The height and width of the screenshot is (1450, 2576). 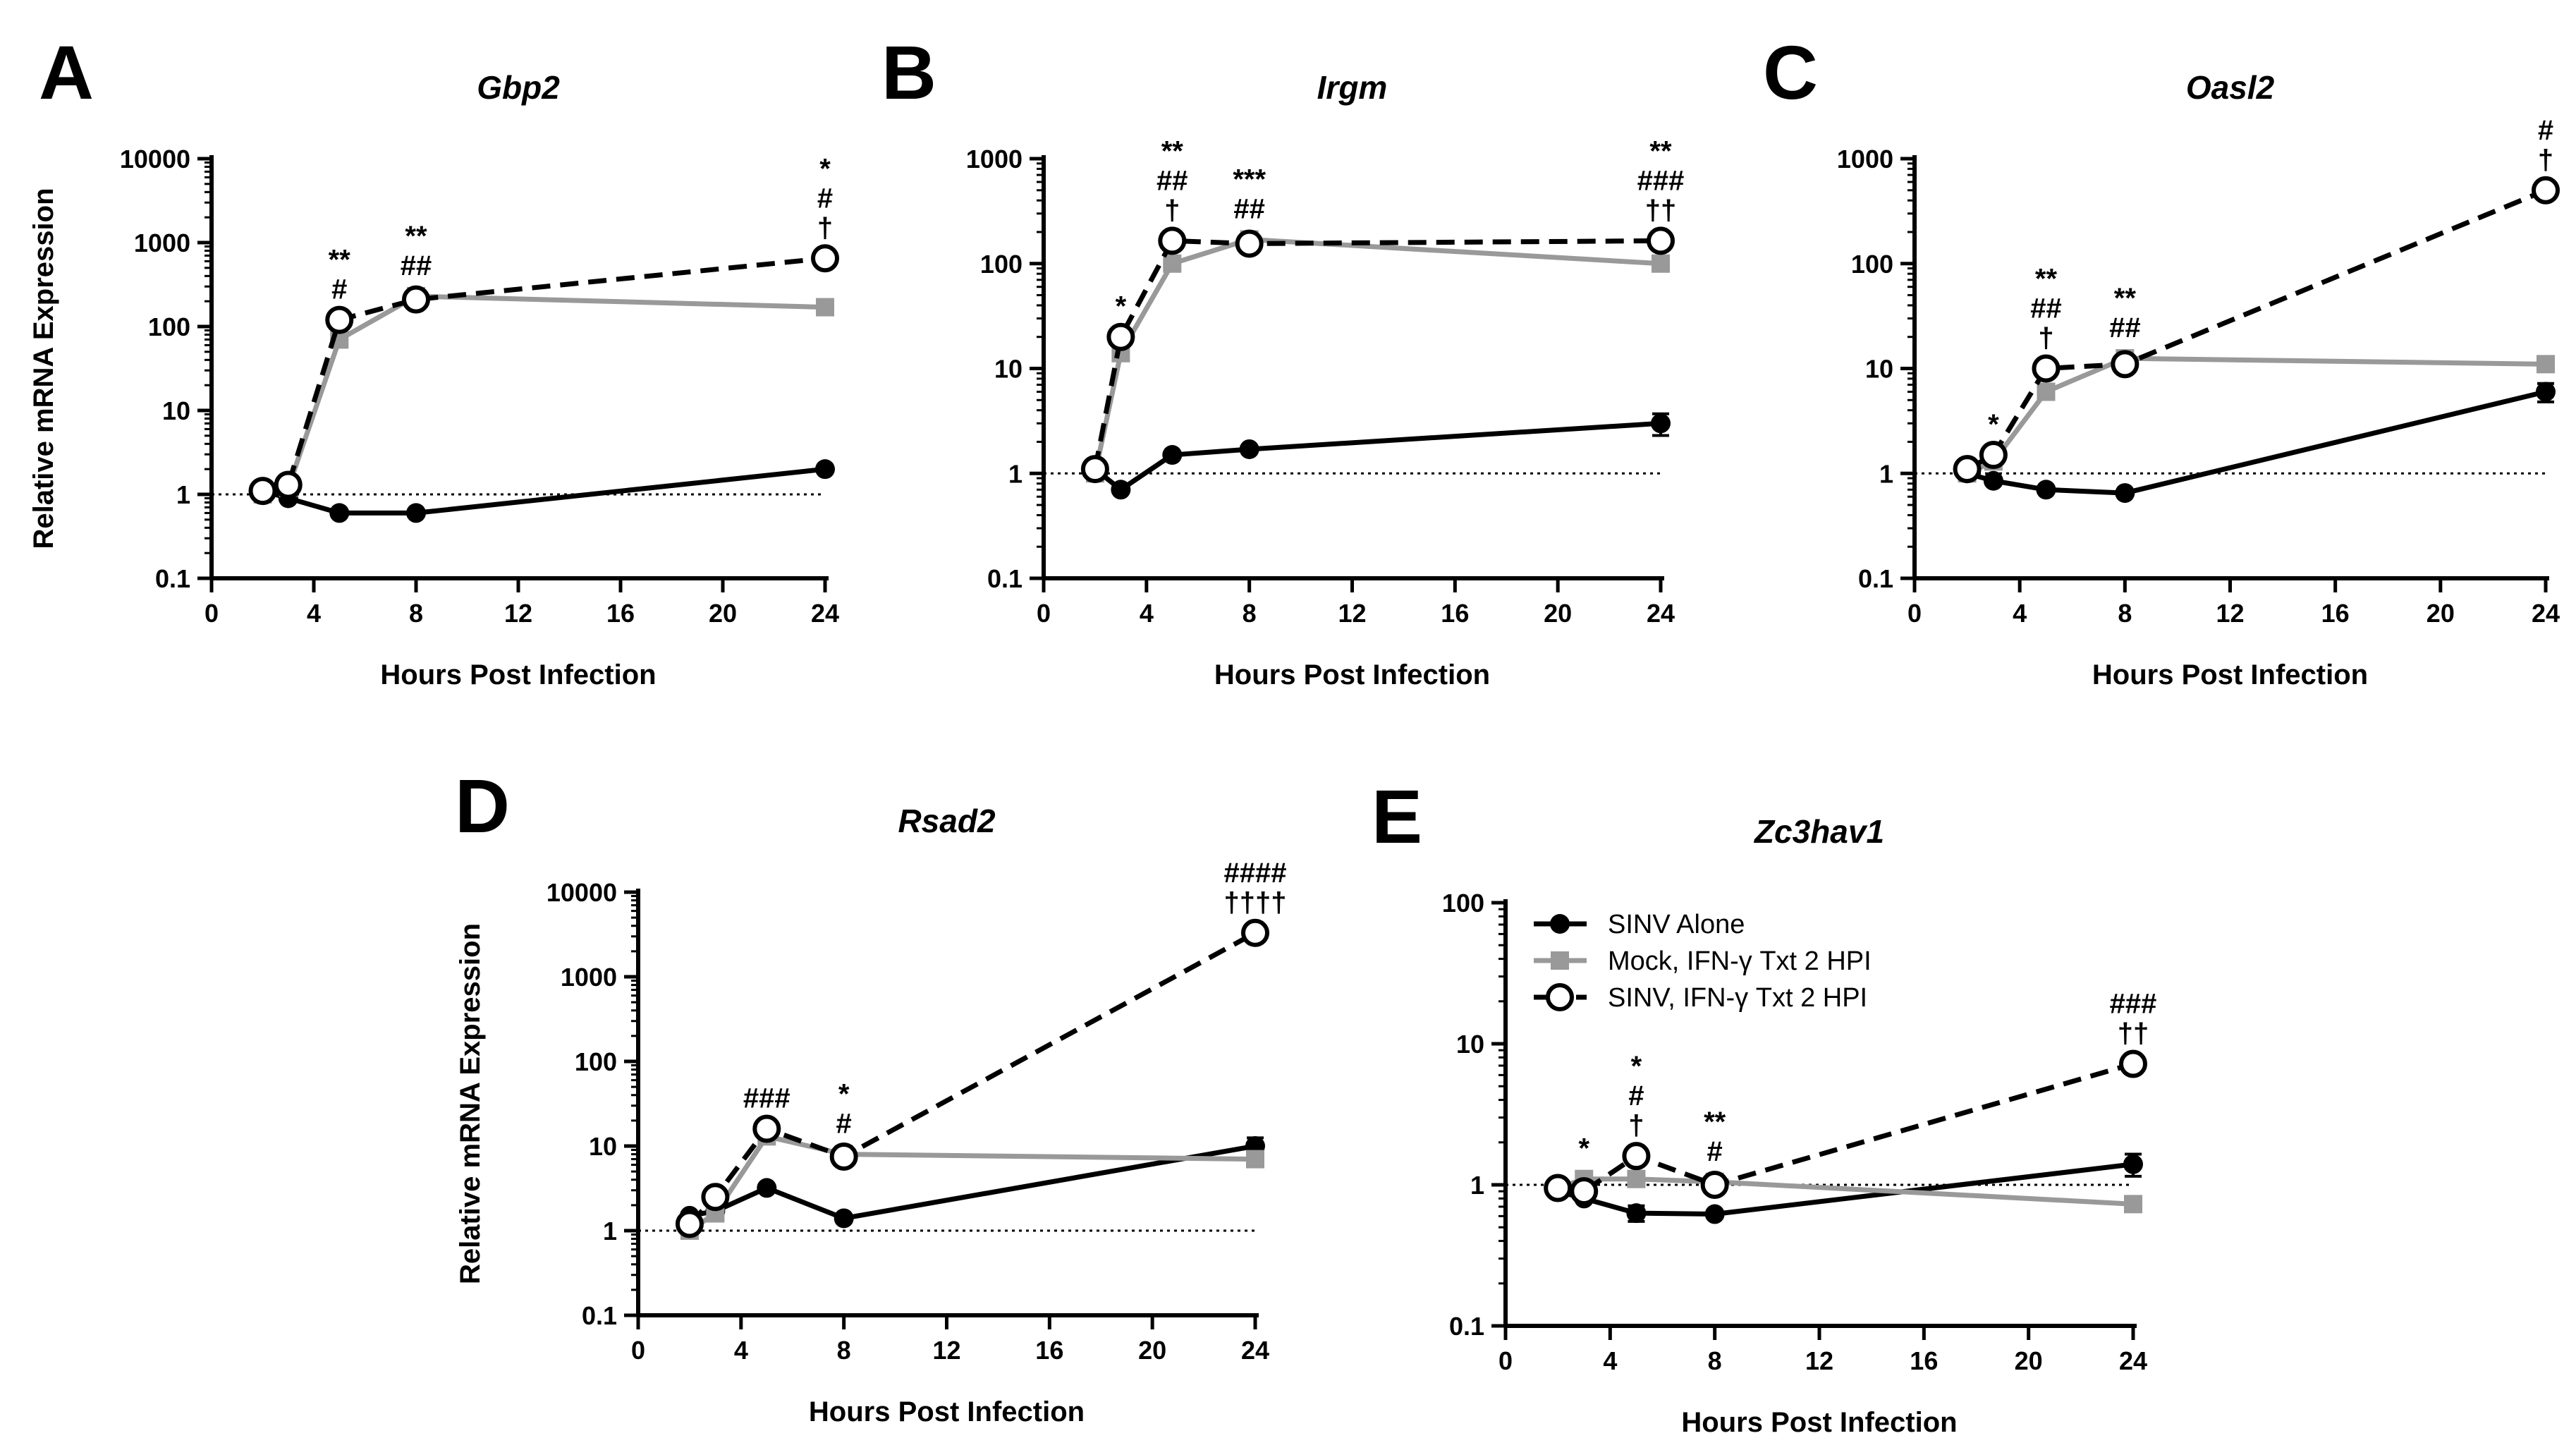 What do you see at coordinates (1738, 998) in the screenshot?
I see `legend-label: SINV, IFN-γ Txt 2 HPI` at bounding box center [1738, 998].